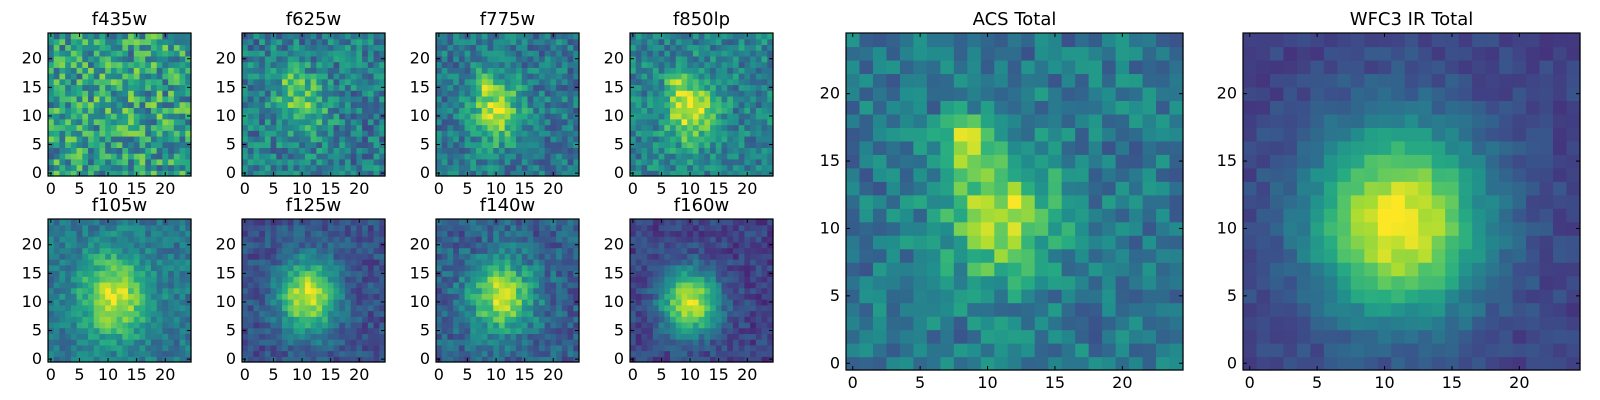  Describe the element at coordinates (439, 374) in the screenshot. I see `x-tick-label: 0` at that location.